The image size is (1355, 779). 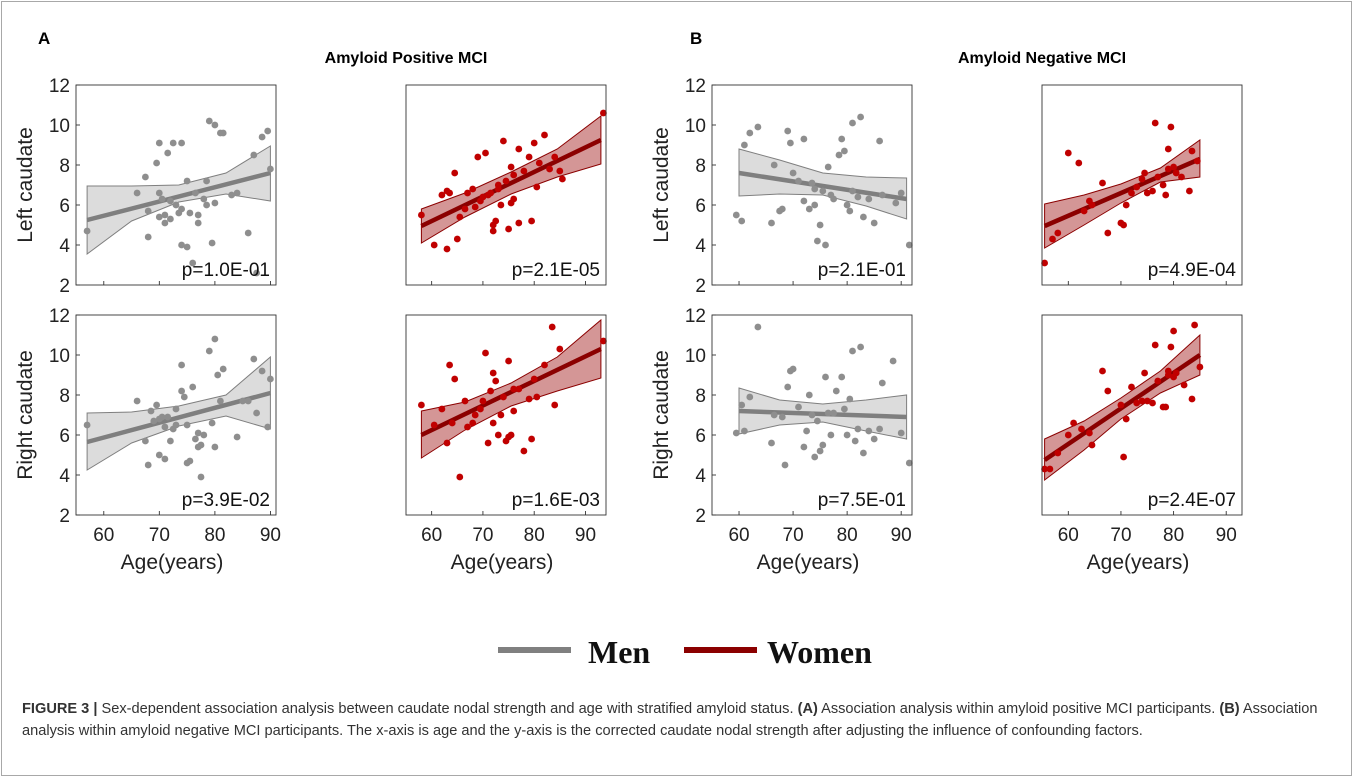 What do you see at coordinates (534, 535) in the screenshot?
I see `panel-a-r1-c1-xtick-label: 80` at bounding box center [534, 535].